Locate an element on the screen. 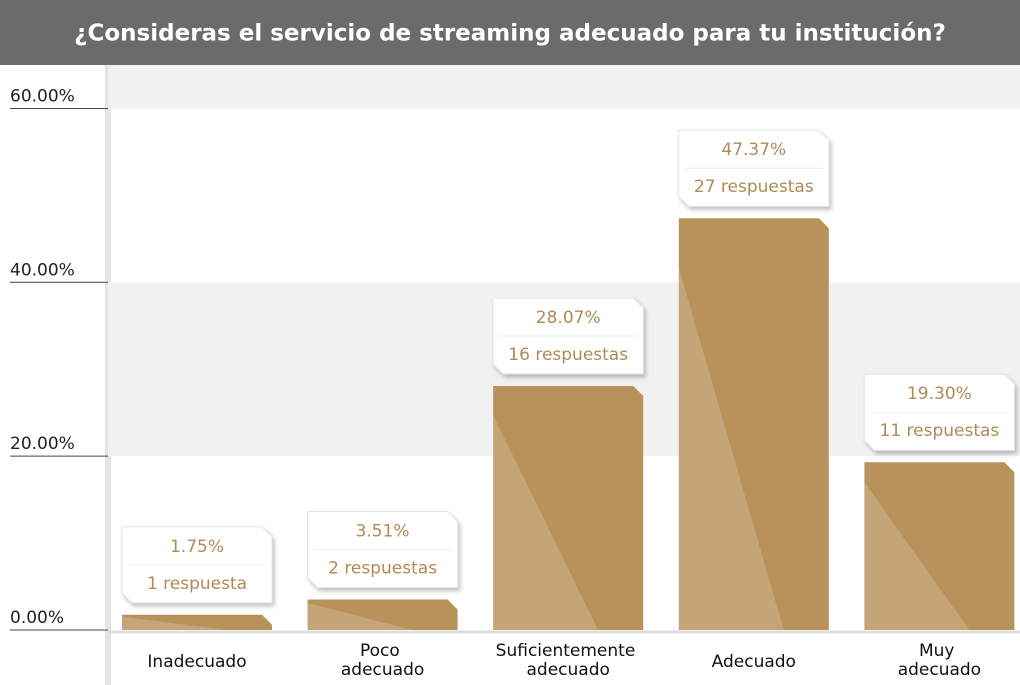 Image resolution: width=1020 pixels, height=685 pixels. value-label: 1.75% is located at coordinates (197, 547).